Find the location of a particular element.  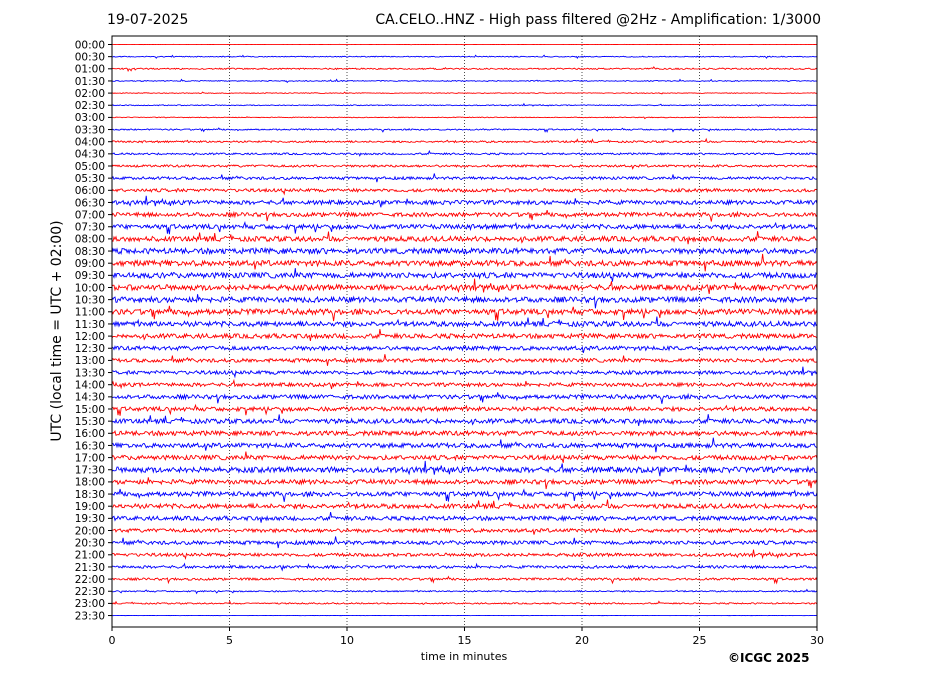

x-tick-label: 20 is located at coordinates (582, 640).